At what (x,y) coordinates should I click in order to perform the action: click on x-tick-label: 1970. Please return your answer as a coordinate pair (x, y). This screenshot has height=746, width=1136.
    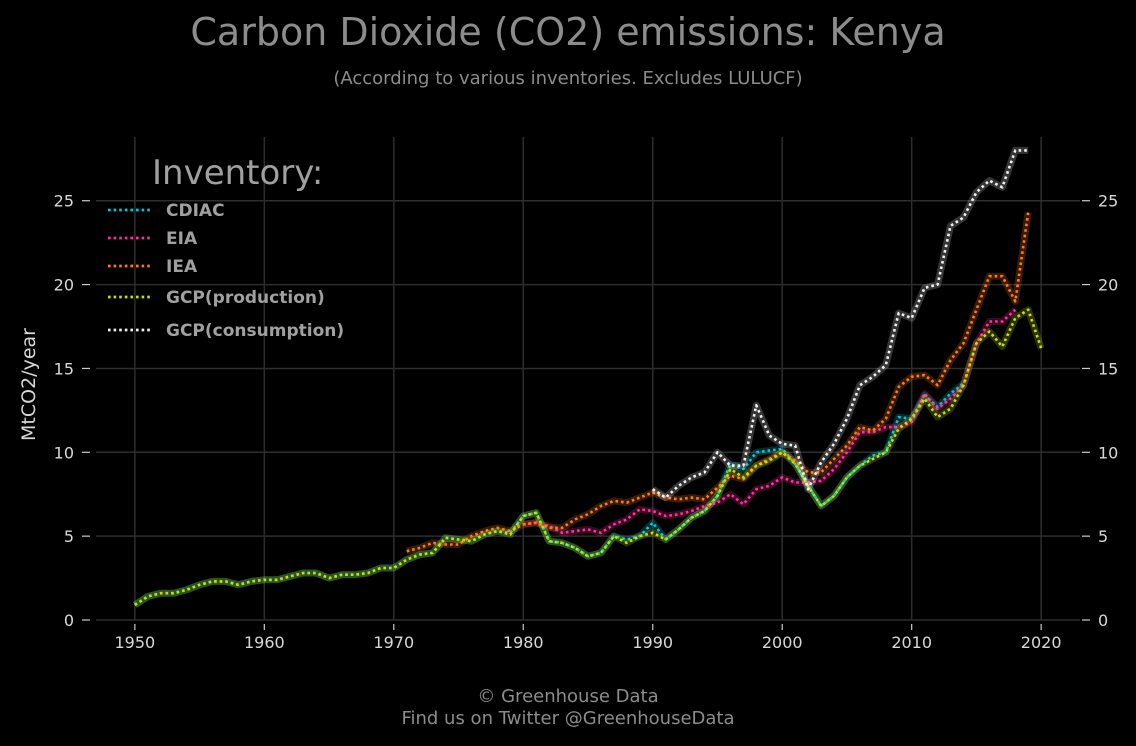
    Looking at the image, I should click on (393, 642).